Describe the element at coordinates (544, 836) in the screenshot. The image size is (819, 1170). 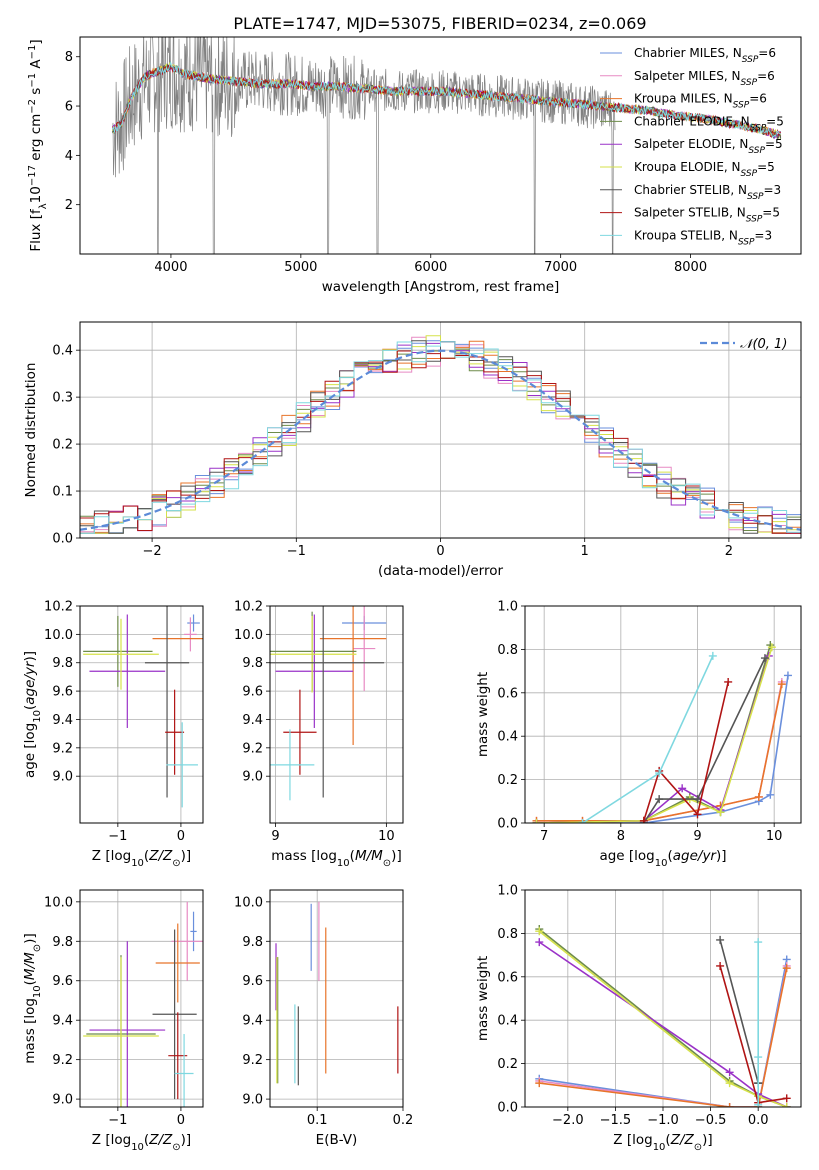
I see `x-tick-label: 7` at that location.